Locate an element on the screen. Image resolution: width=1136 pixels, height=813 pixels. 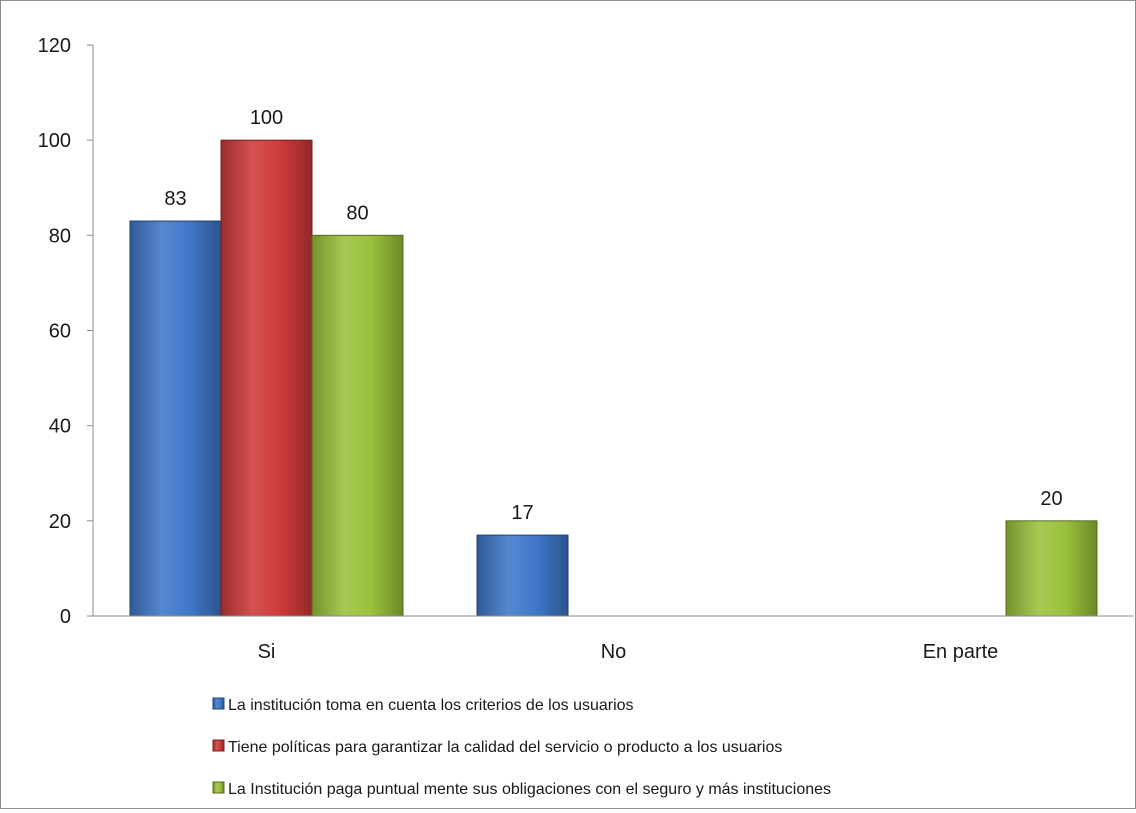
x-axis-categories: Si No En parte is located at coordinates (628, 652).